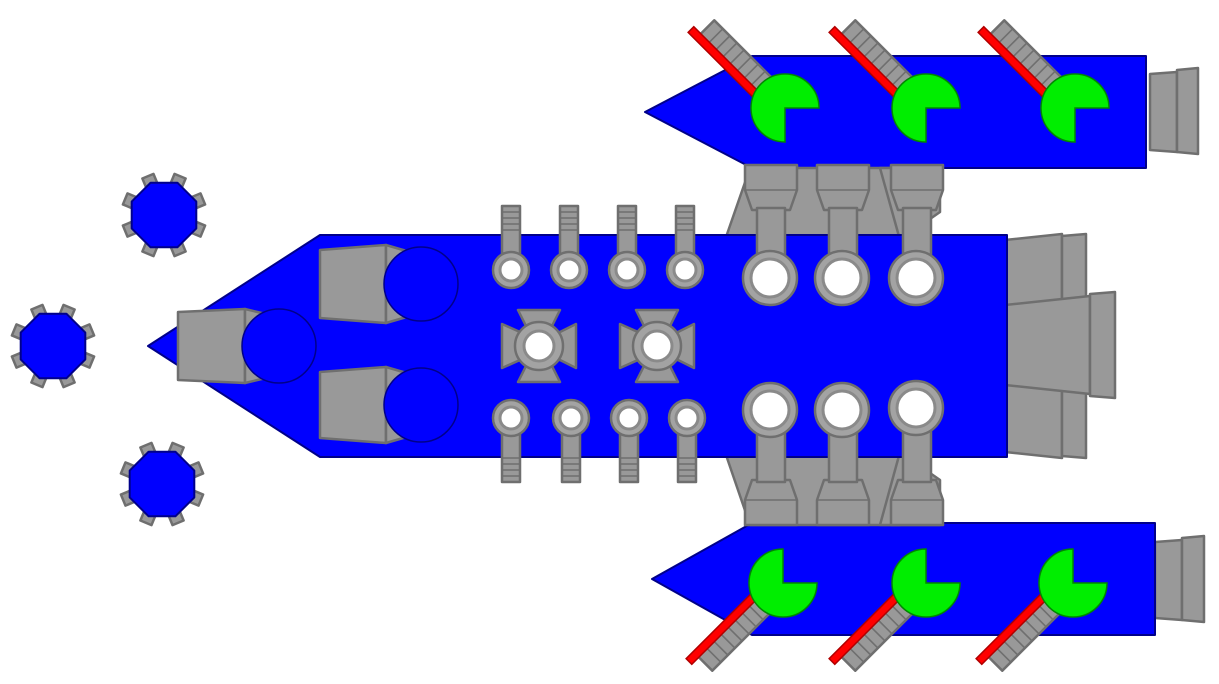  What do you see at coordinates (421, 284) in the screenshot?
I see `front-cannon-upper-mount` at bounding box center [421, 284].